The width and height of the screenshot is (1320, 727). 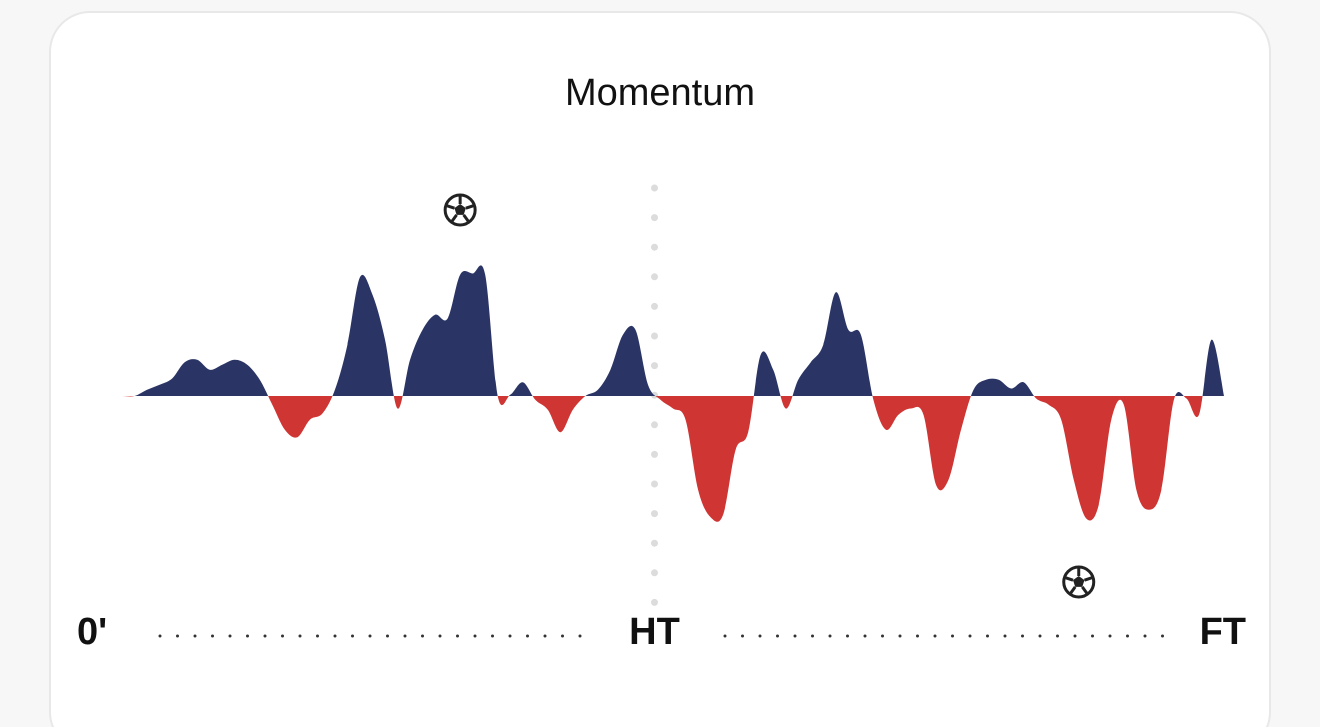 What do you see at coordinates (660, 459) in the screenshot?
I see `momentum-negative` at bounding box center [660, 459].